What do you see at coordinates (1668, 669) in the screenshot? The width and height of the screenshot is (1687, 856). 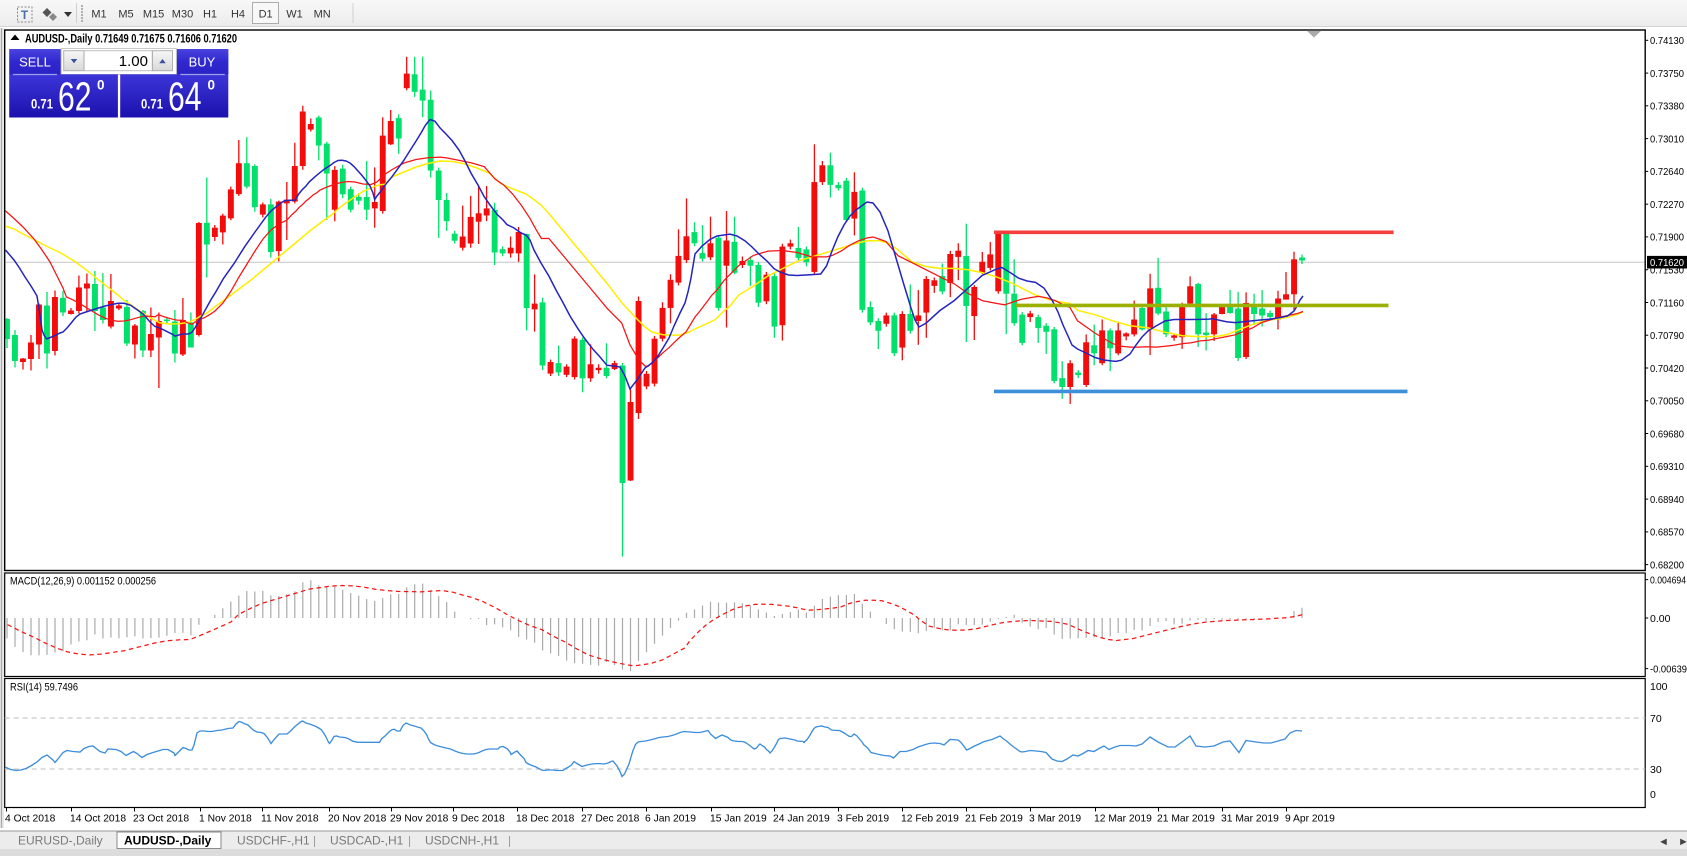 I see `svg-text: -0.00639` at bounding box center [1668, 669].